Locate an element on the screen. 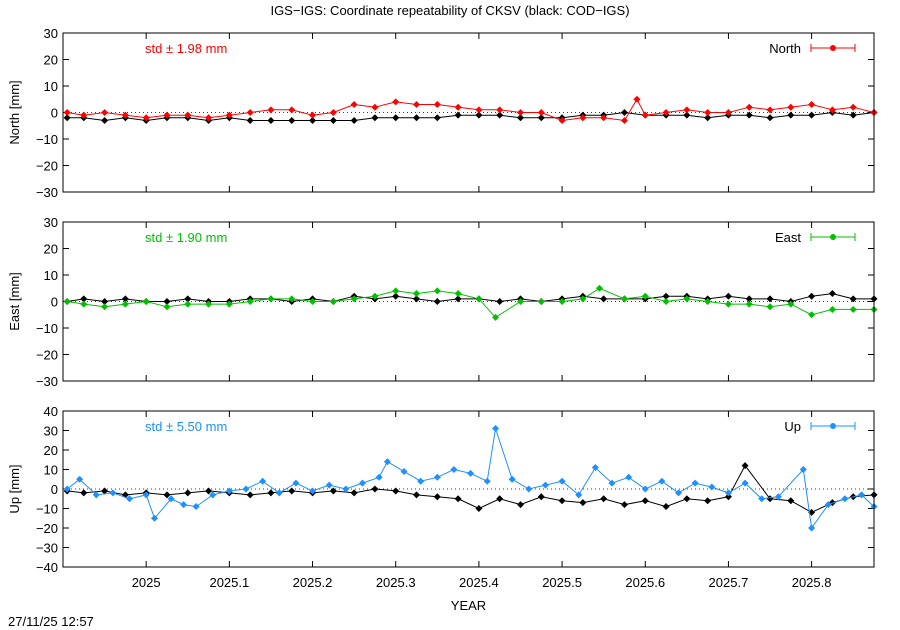  north-series is located at coordinates (470, 109).